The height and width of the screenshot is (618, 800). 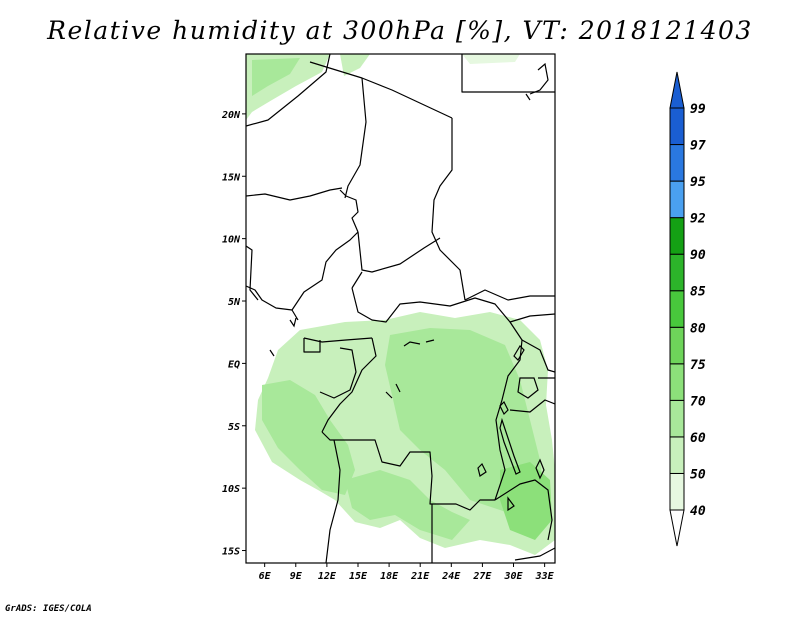 What do you see at coordinates (532, 406) in the screenshot?
I see `border-tanzania` at bounding box center [532, 406].